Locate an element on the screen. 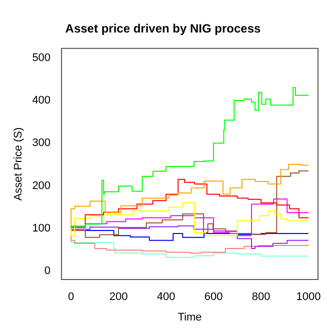 The image size is (336, 336). x-tick-label: 800 is located at coordinates (261, 297).